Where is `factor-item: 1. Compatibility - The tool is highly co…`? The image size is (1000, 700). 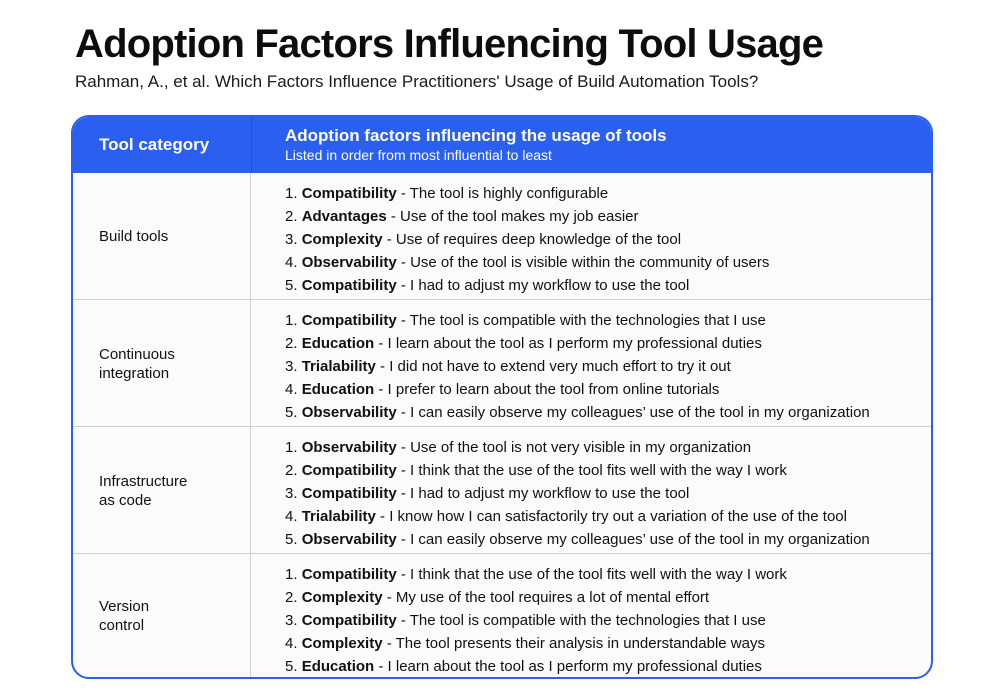
factor-item: 1. Compatibility - The tool is highly co… is located at coordinates (527, 193).